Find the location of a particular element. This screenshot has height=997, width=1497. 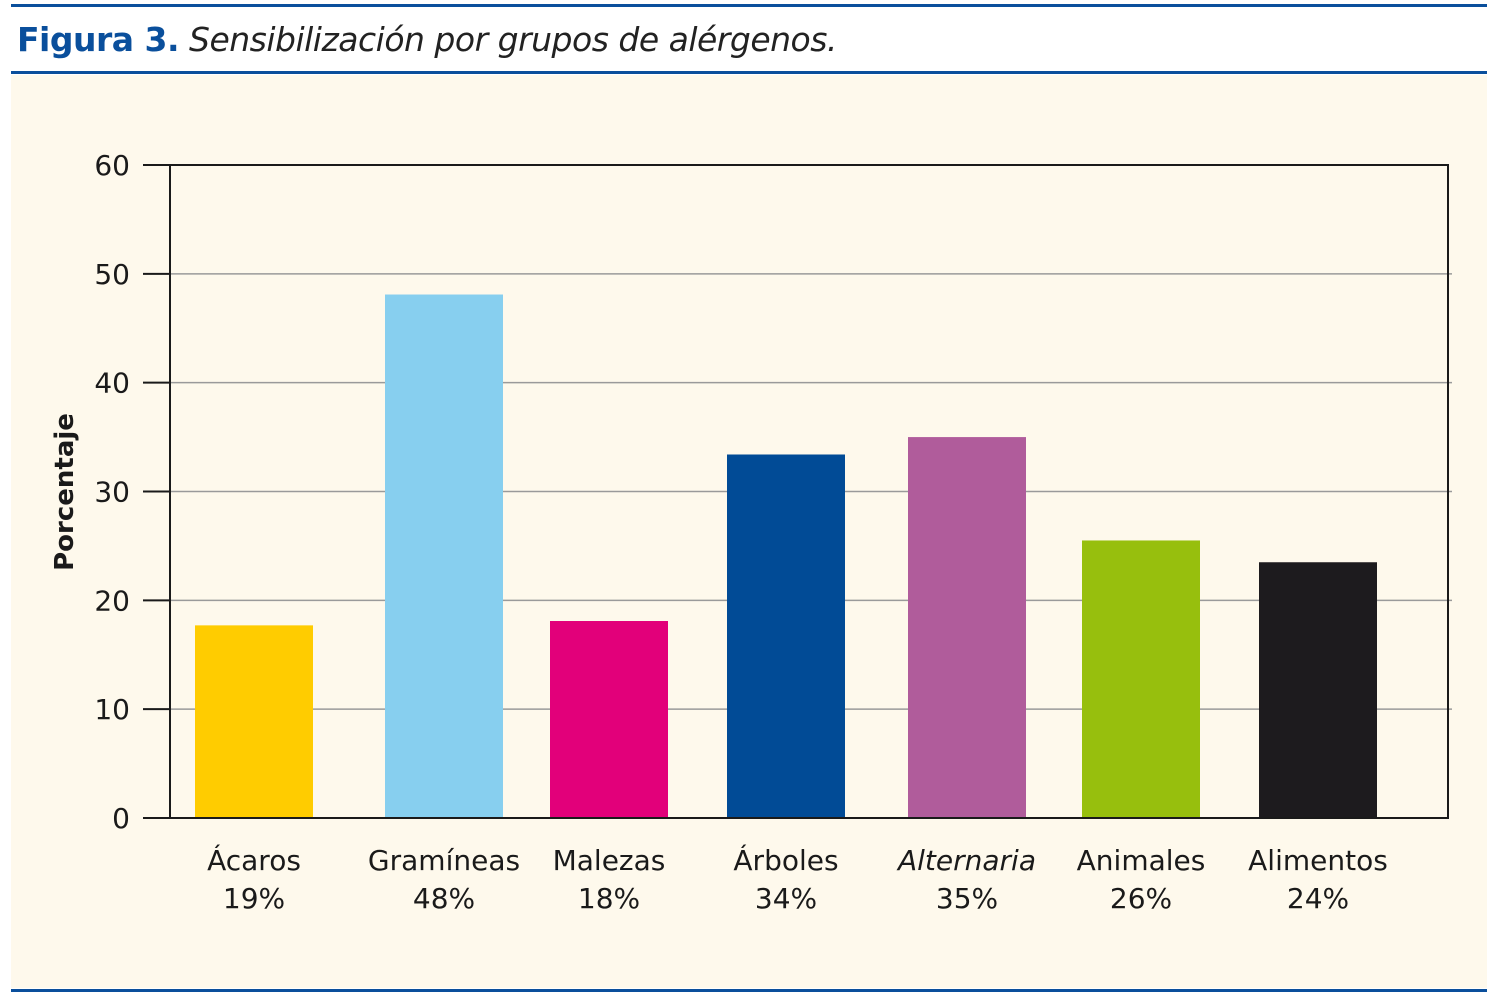

category-label: Animales is located at coordinates (1141, 860).